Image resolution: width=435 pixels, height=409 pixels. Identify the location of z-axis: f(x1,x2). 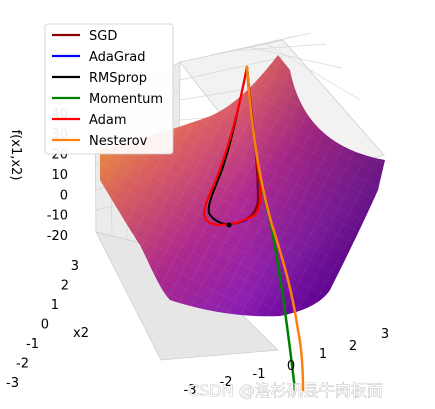
(15, 155).